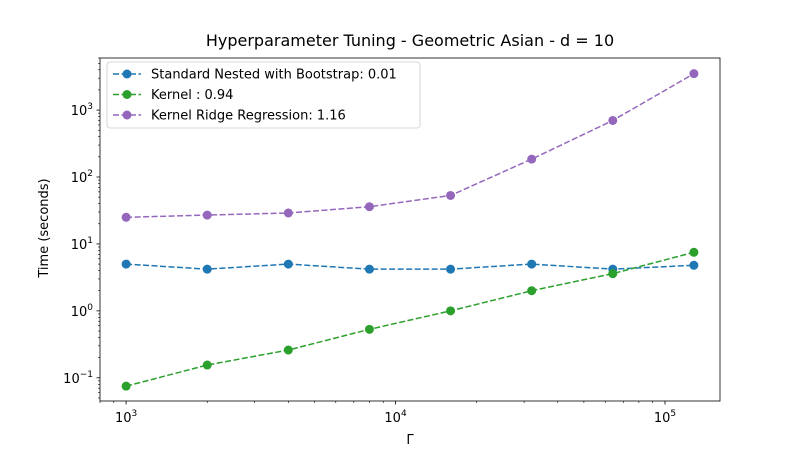 The image size is (800, 450). Describe the element at coordinates (665, 417) in the screenshot. I see `x-tick-label-2: 10⁵` at that location.